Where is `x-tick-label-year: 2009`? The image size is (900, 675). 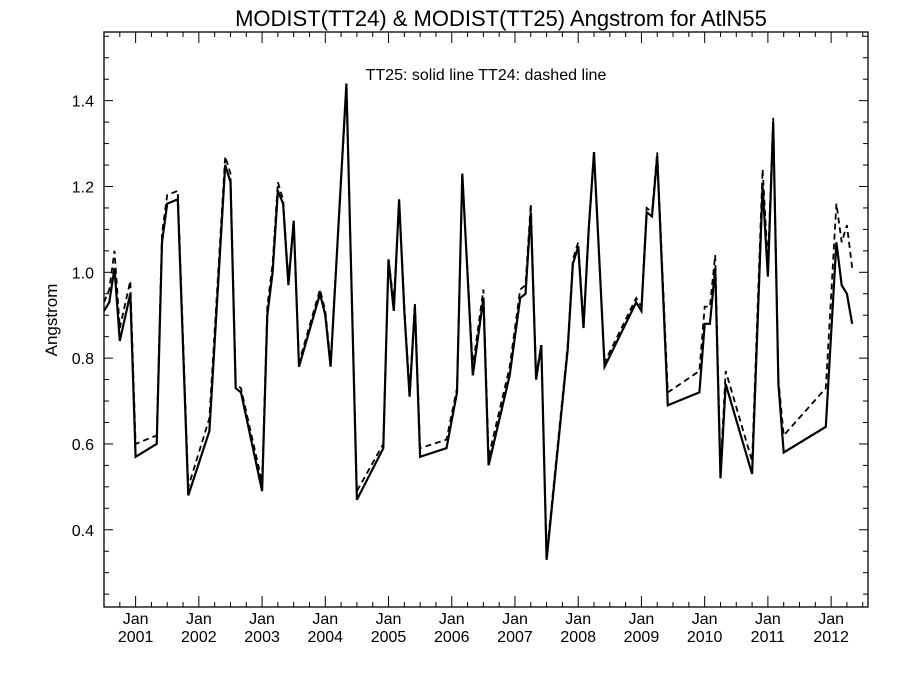
x-tick-label-year: 2009 is located at coordinates (642, 637).